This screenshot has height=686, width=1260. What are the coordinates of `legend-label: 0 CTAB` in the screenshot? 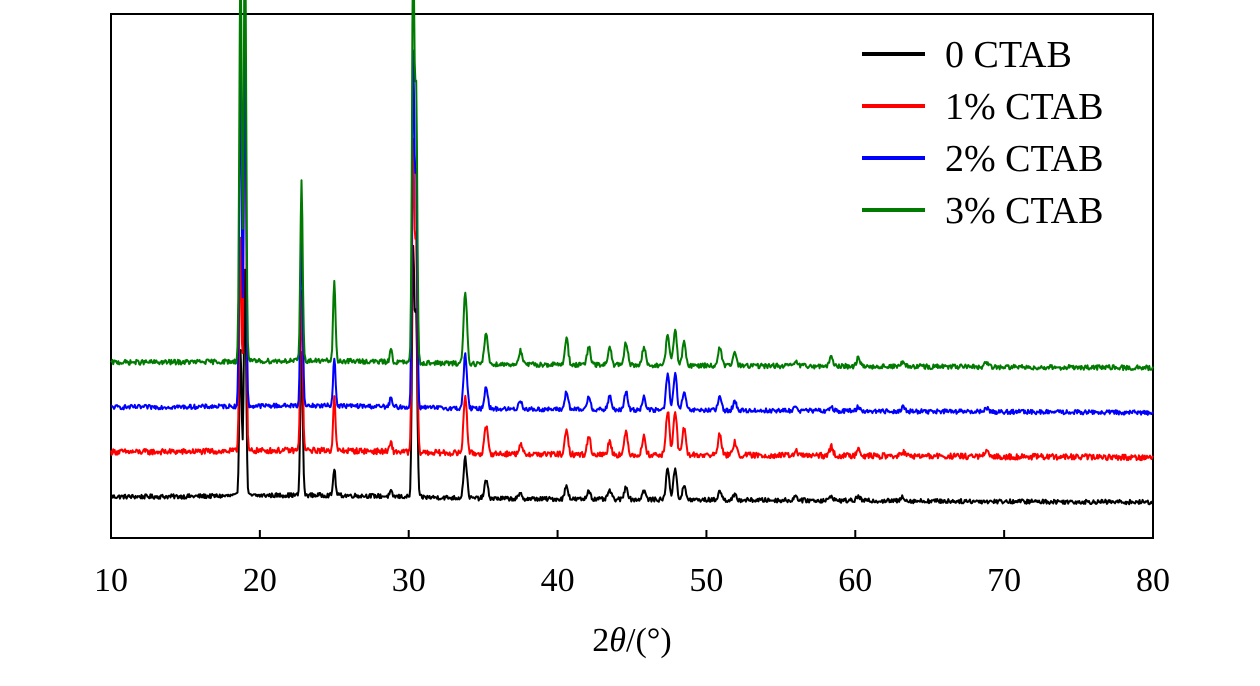 It's located at (1008, 55).